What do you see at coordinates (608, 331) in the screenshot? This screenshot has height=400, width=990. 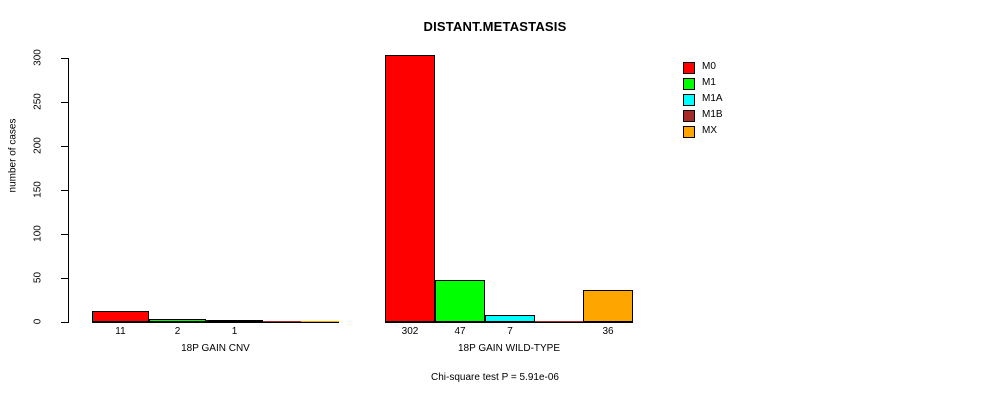 I see `bar-right-mx-value: 36` at bounding box center [608, 331].